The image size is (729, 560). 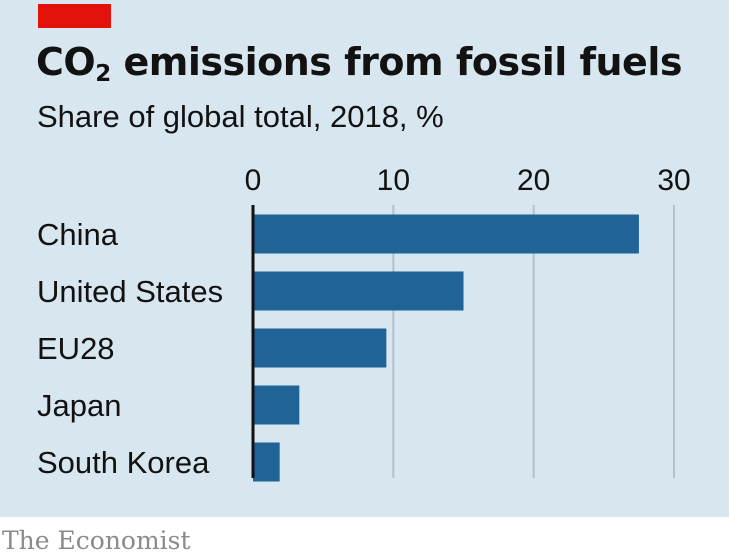 I want to click on bar-eu28, so click(x=320, y=348).